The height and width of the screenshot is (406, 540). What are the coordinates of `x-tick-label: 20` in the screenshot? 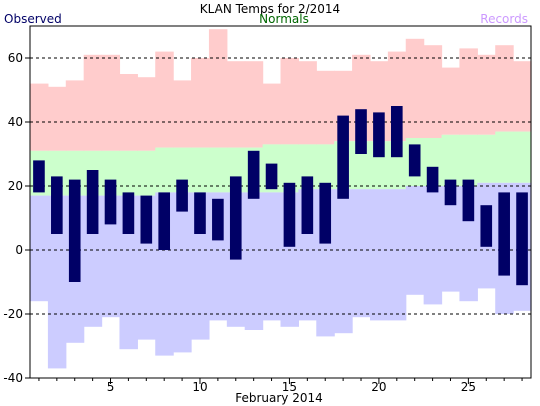 It's located at (378, 387).